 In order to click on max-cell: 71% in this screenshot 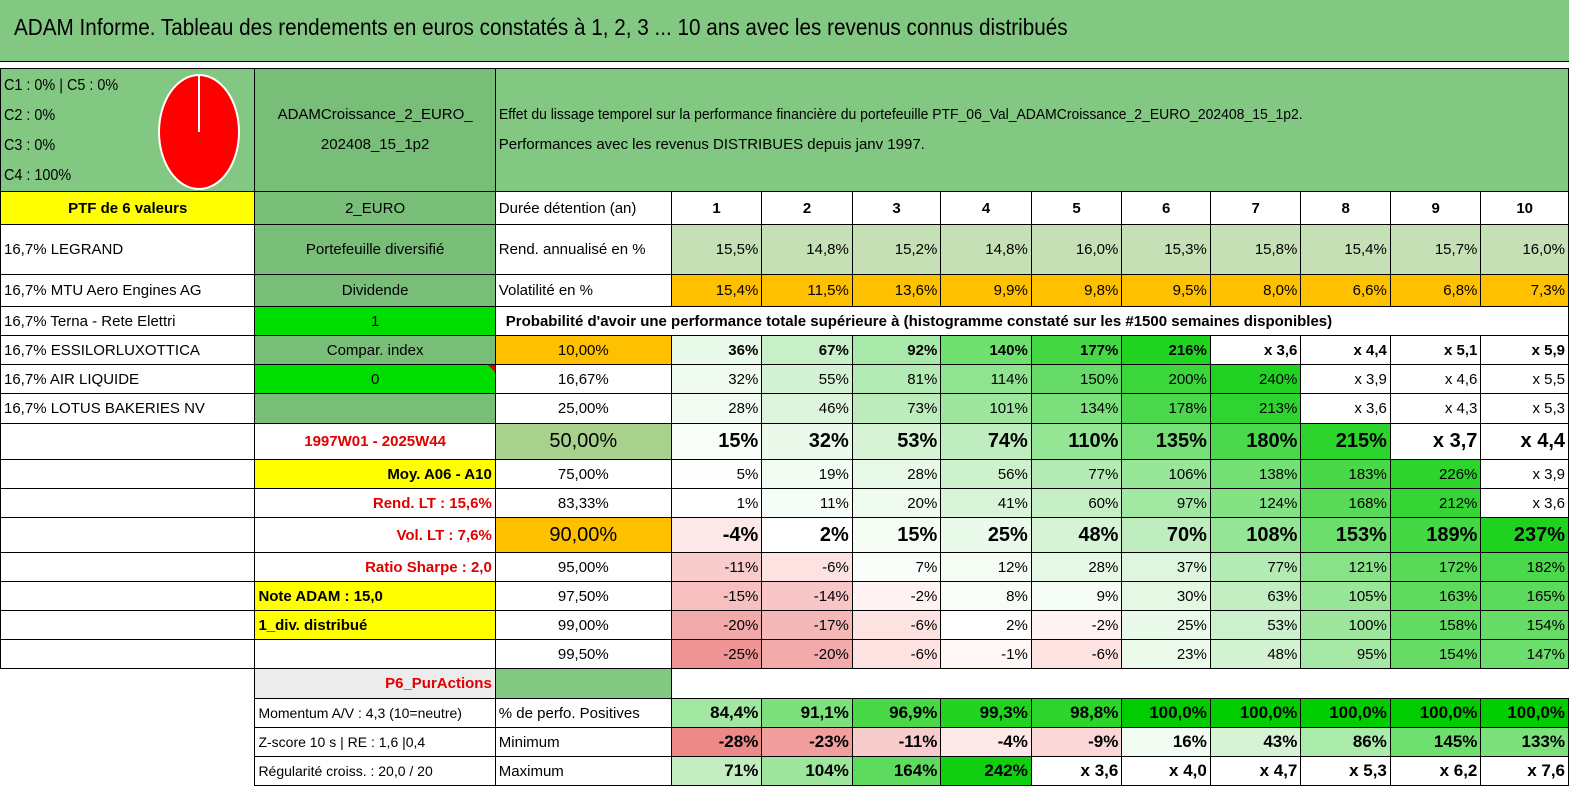, I will do `click(716, 771)`.